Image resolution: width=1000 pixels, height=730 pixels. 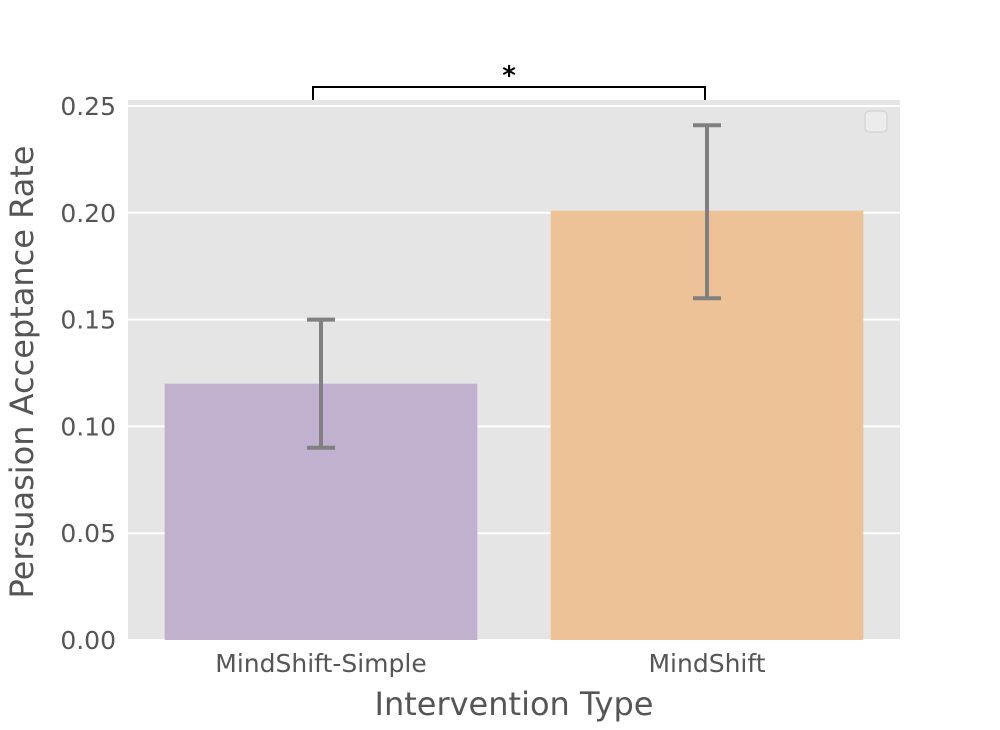 What do you see at coordinates (88, 106) in the screenshot?
I see `y-tick-label: 0.25` at bounding box center [88, 106].